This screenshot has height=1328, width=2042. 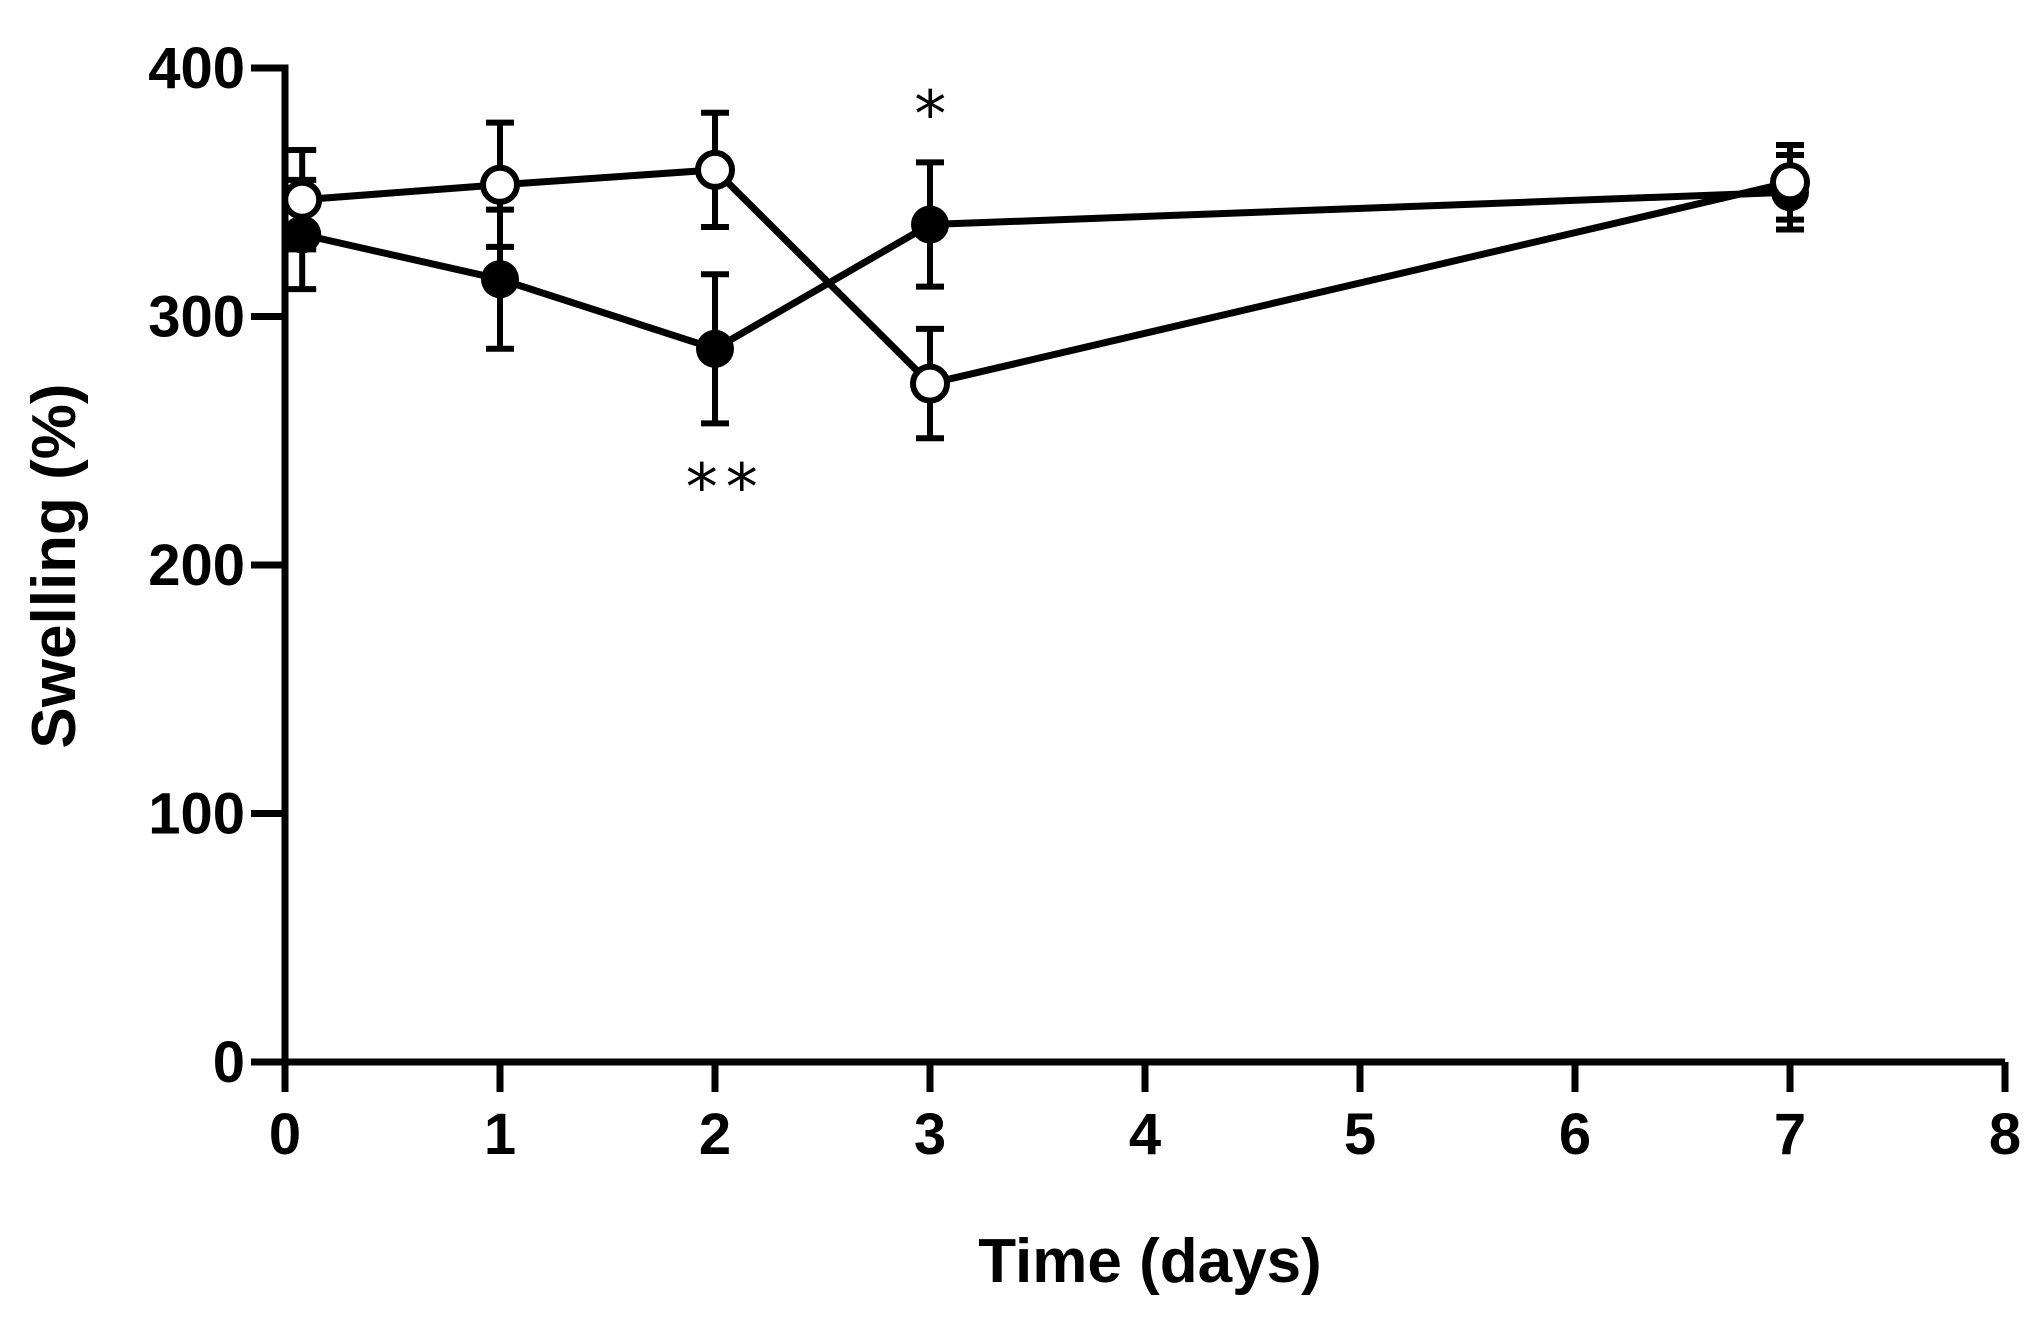 I want to click on series-line-filled, so click(x=1046, y=270).